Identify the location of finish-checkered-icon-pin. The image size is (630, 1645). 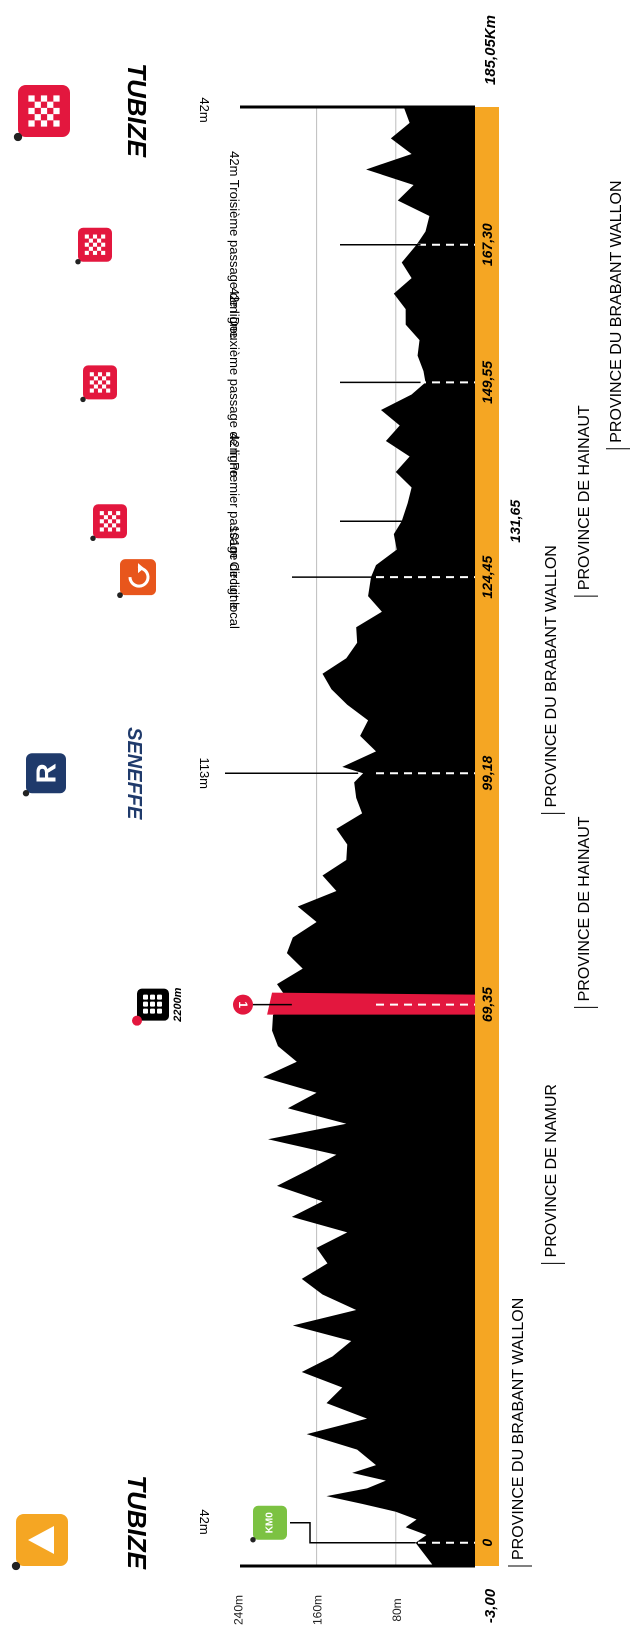
(18, 137).